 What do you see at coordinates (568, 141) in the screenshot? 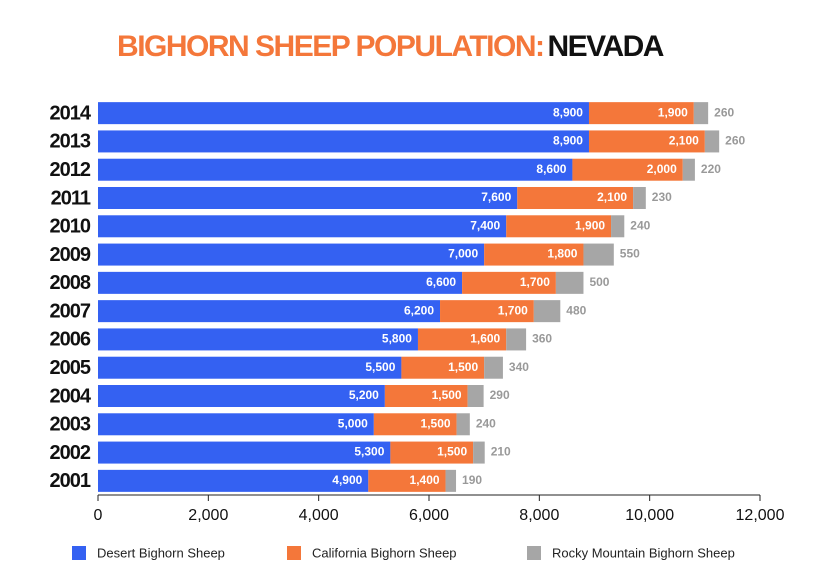
I see `data-label: 8,900` at bounding box center [568, 141].